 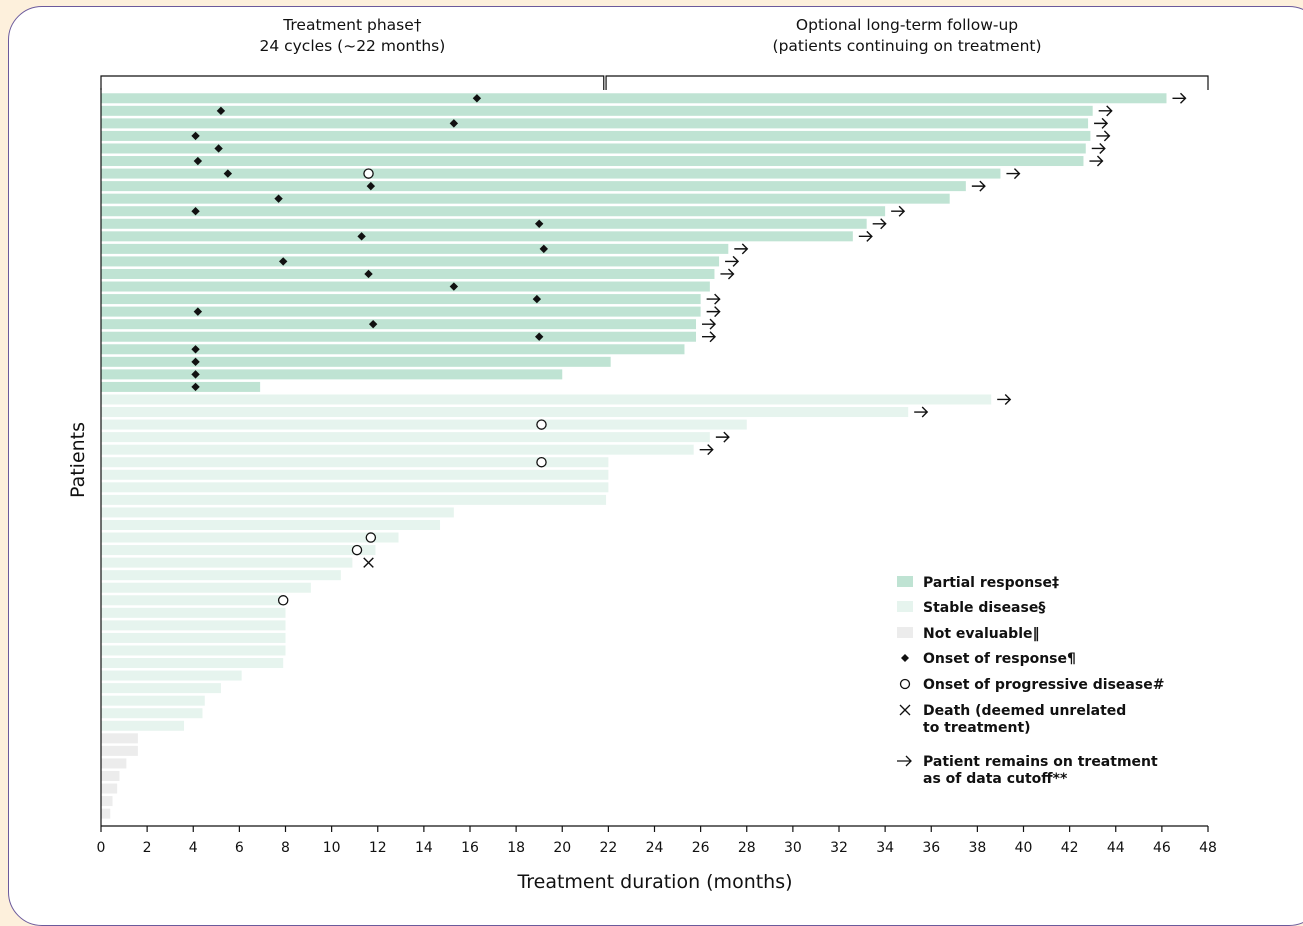 I want to click on legend-label: Death (deemed unrelated to treatment), so click(x=1024, y=719).